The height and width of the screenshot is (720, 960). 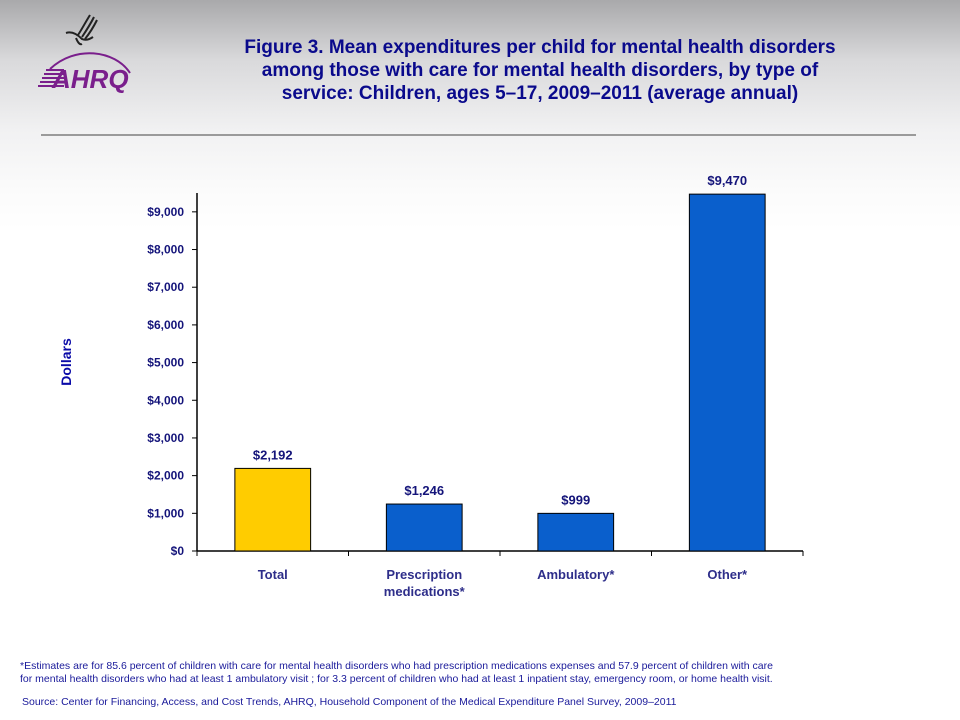 What do you see at coordinates (576, 574) in the screenshot?
I see `category-label: Ambulatory*` at bounding box center [576, 574].